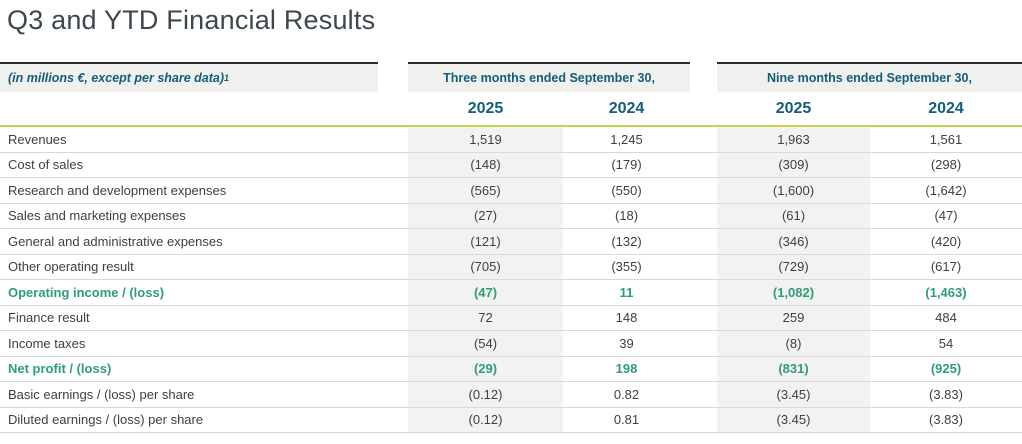  Describe the element at coordinates (793, 164) in the screenshot. I see `cell-value: (309)` at that location.